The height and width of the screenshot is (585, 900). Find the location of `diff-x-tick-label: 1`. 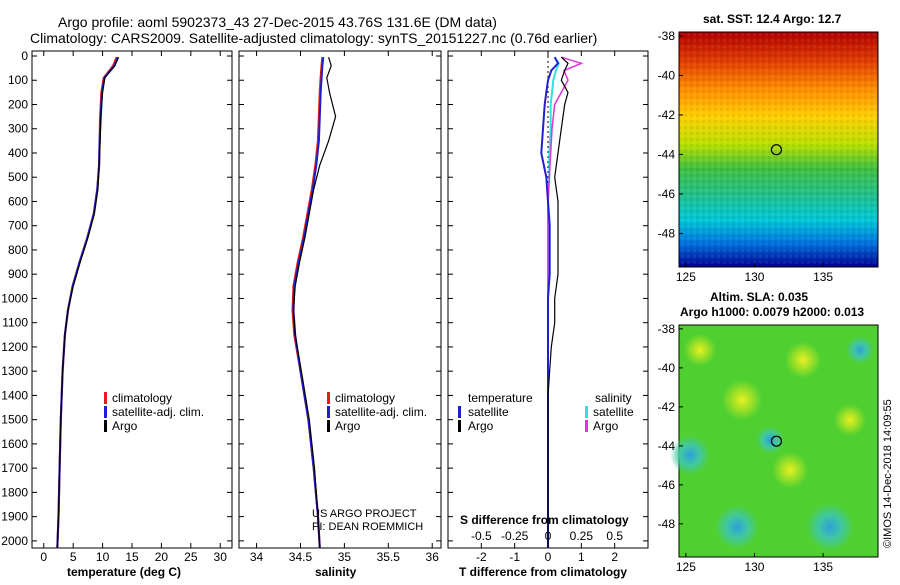

diff-x-tick-label: 1 is located at coordinates (581, 557).